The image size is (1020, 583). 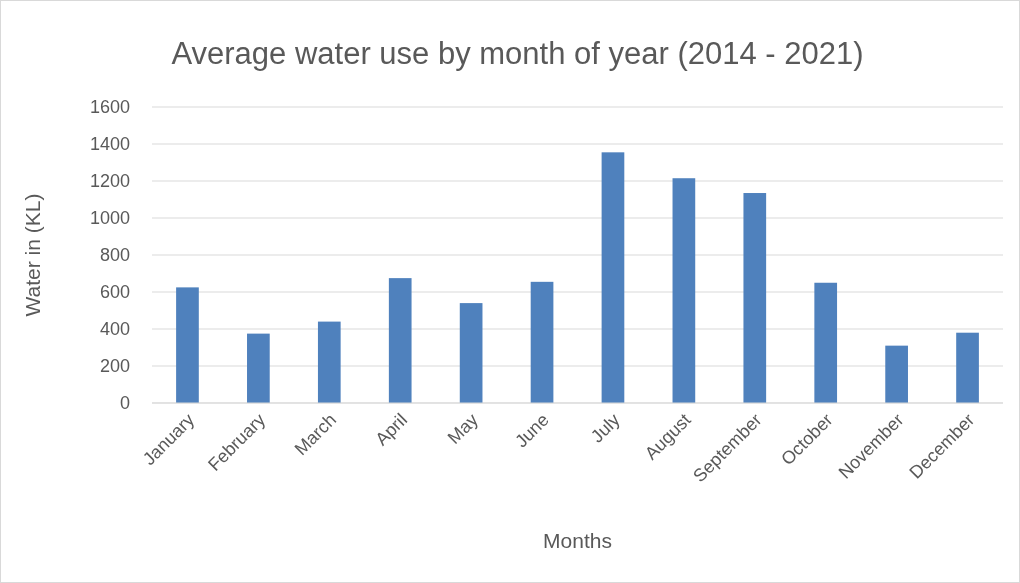 What do you see at coordinates (517, 53) in the screenshot?
I see `chart-title: Average water use by month of year (2014 - 2021)` at bounding box center [517, 53].